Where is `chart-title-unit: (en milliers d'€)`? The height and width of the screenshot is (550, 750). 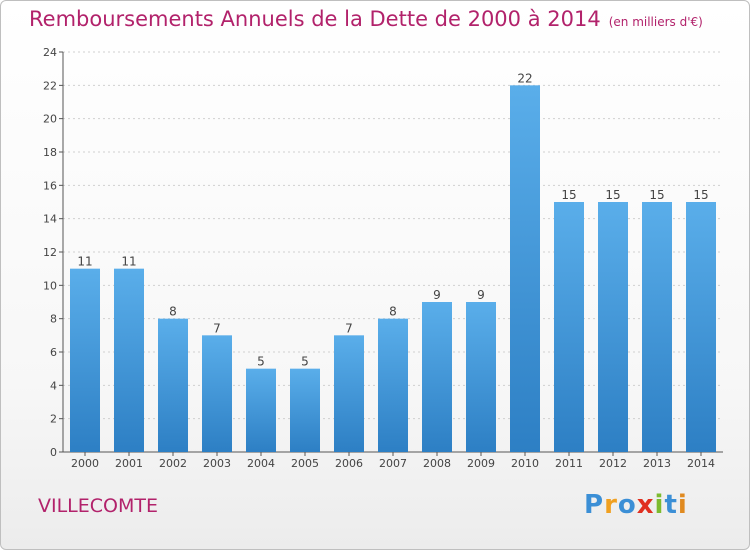 chart-title-unit: (en milliers d'€) is located at coordinates (655, 22).